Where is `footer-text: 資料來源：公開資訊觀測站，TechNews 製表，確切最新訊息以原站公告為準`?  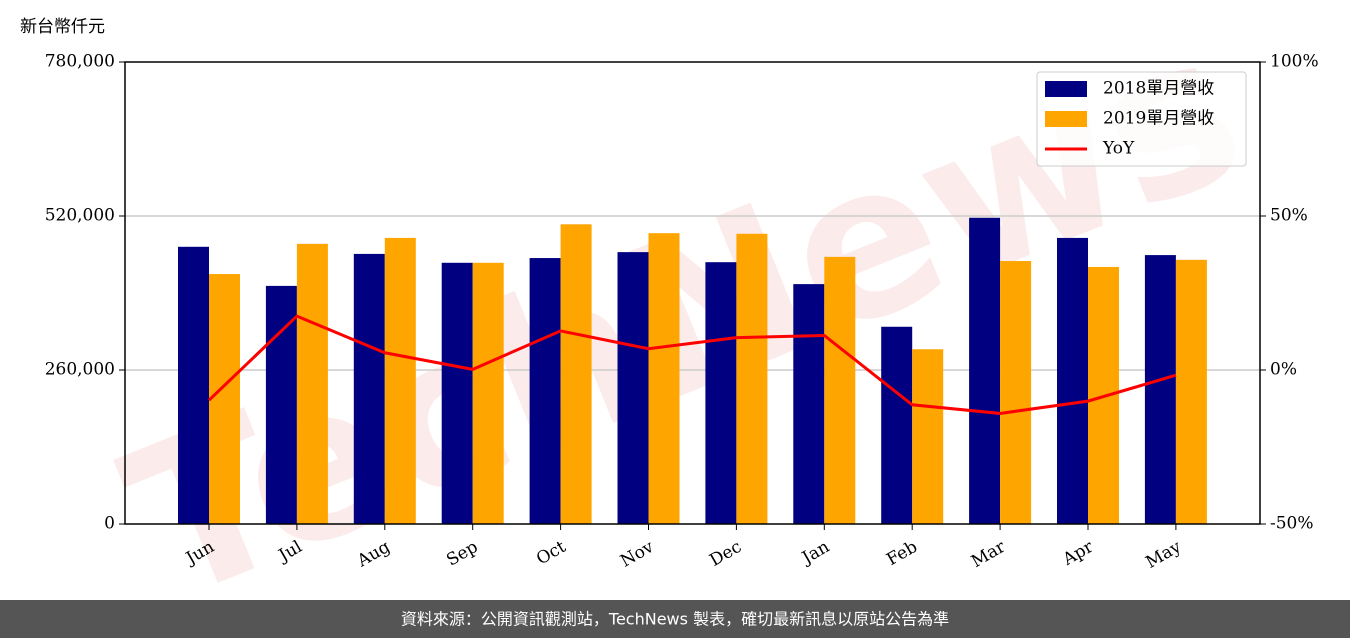 footer-text: 資料來源：公開資訊觀測站，TechNews 製表，確切最新訊息以原站公告為準 is located at coordinates (675, 619).